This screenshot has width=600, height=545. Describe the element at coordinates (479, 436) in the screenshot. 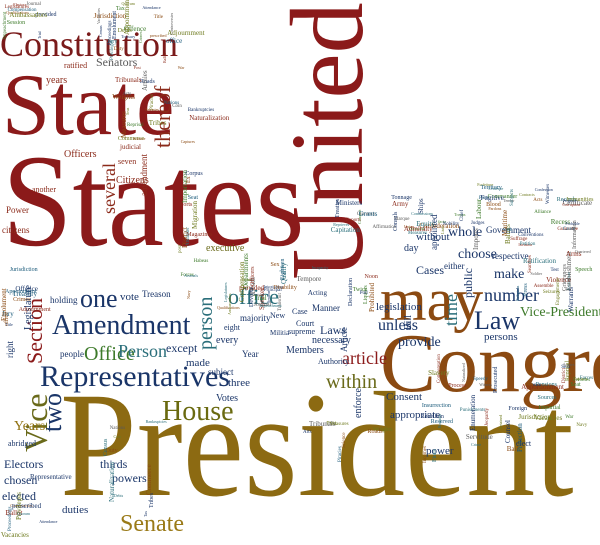

I see `filler-word: Servitude` at that location.